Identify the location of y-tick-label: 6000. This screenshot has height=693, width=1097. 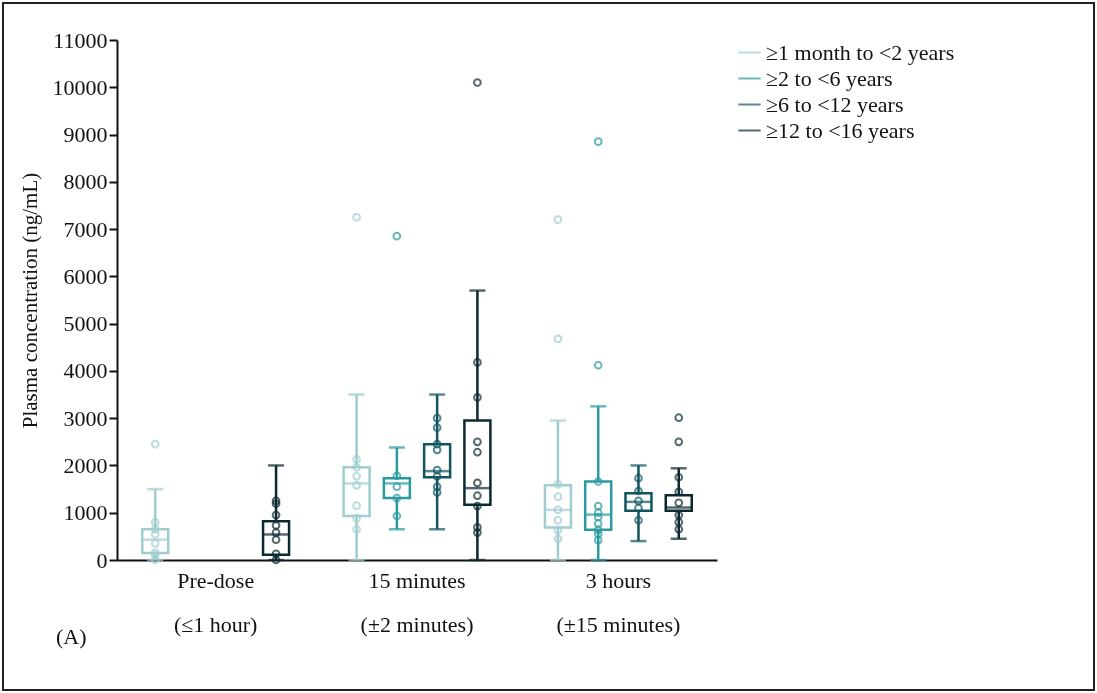
(85, 276).